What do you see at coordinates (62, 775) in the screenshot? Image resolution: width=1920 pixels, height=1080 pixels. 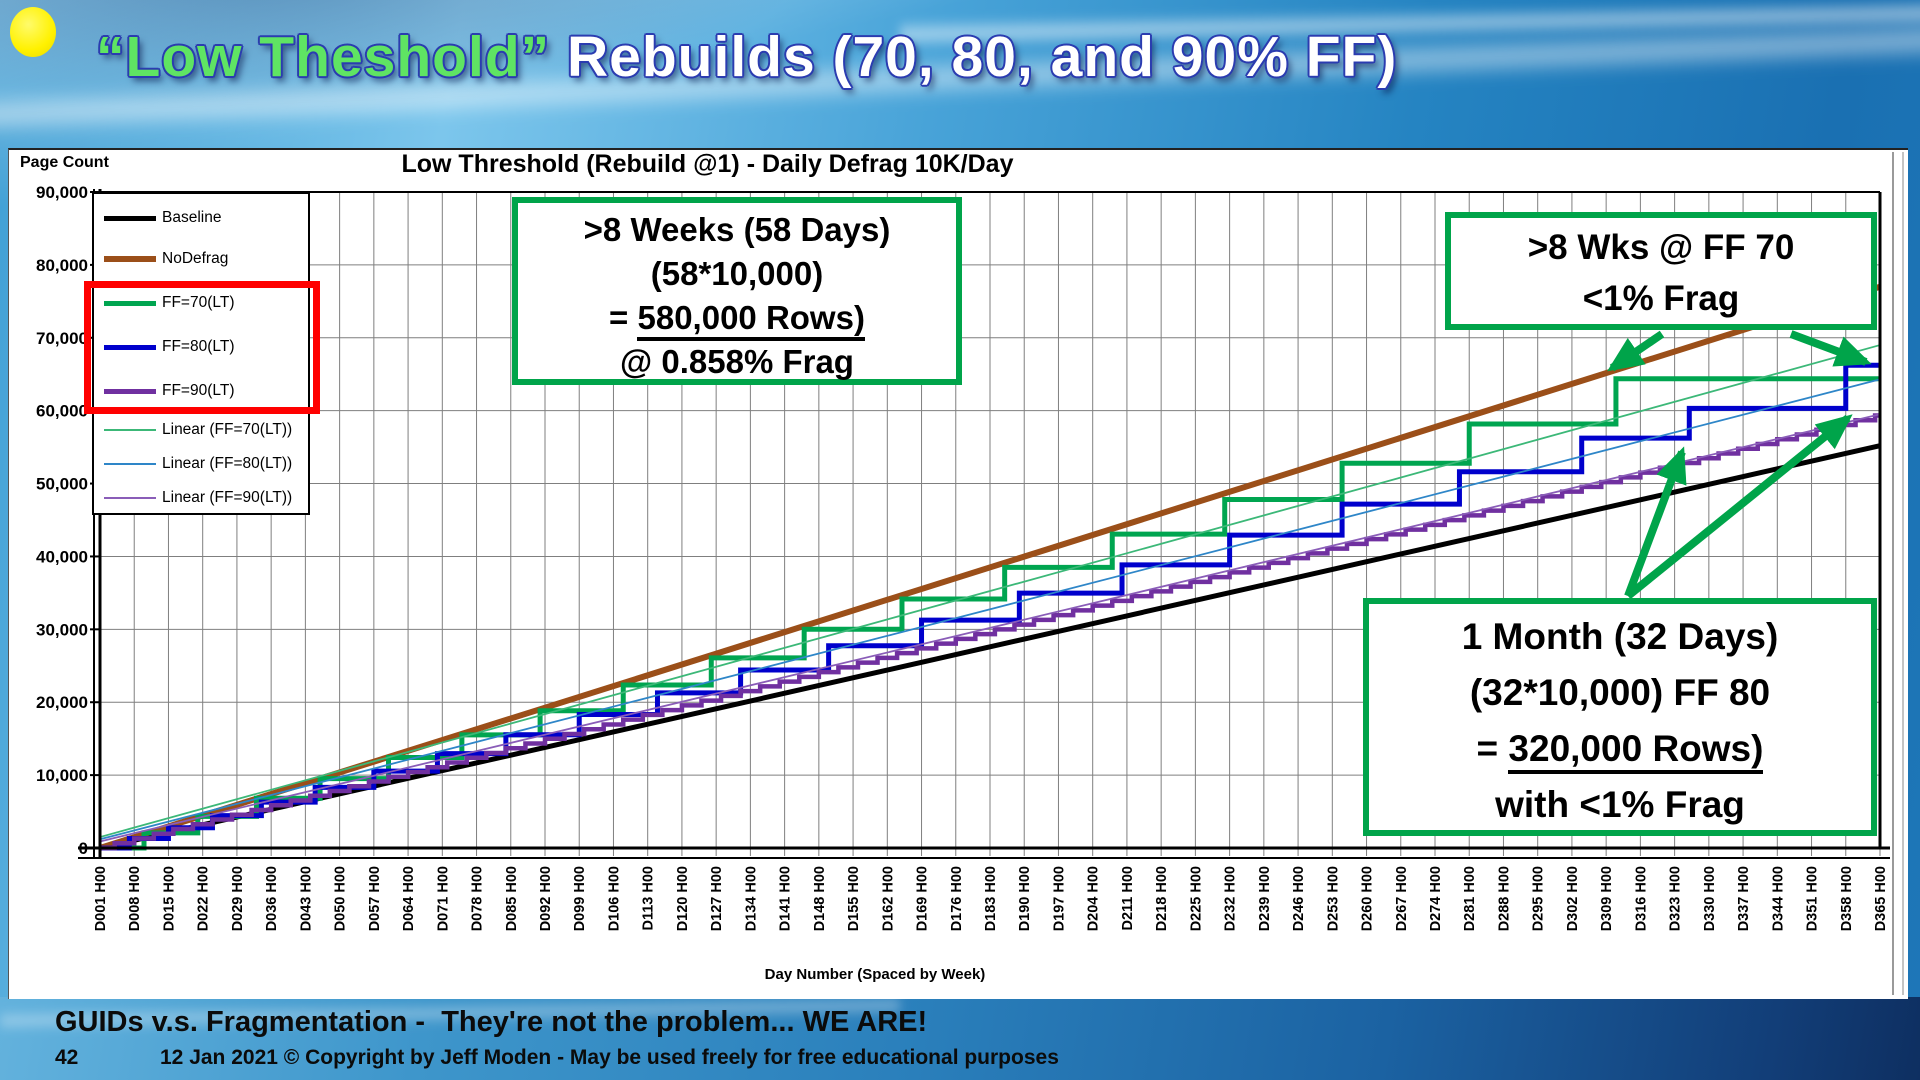 I see `svg-text: 10,000` at bounding box center [62, 775].